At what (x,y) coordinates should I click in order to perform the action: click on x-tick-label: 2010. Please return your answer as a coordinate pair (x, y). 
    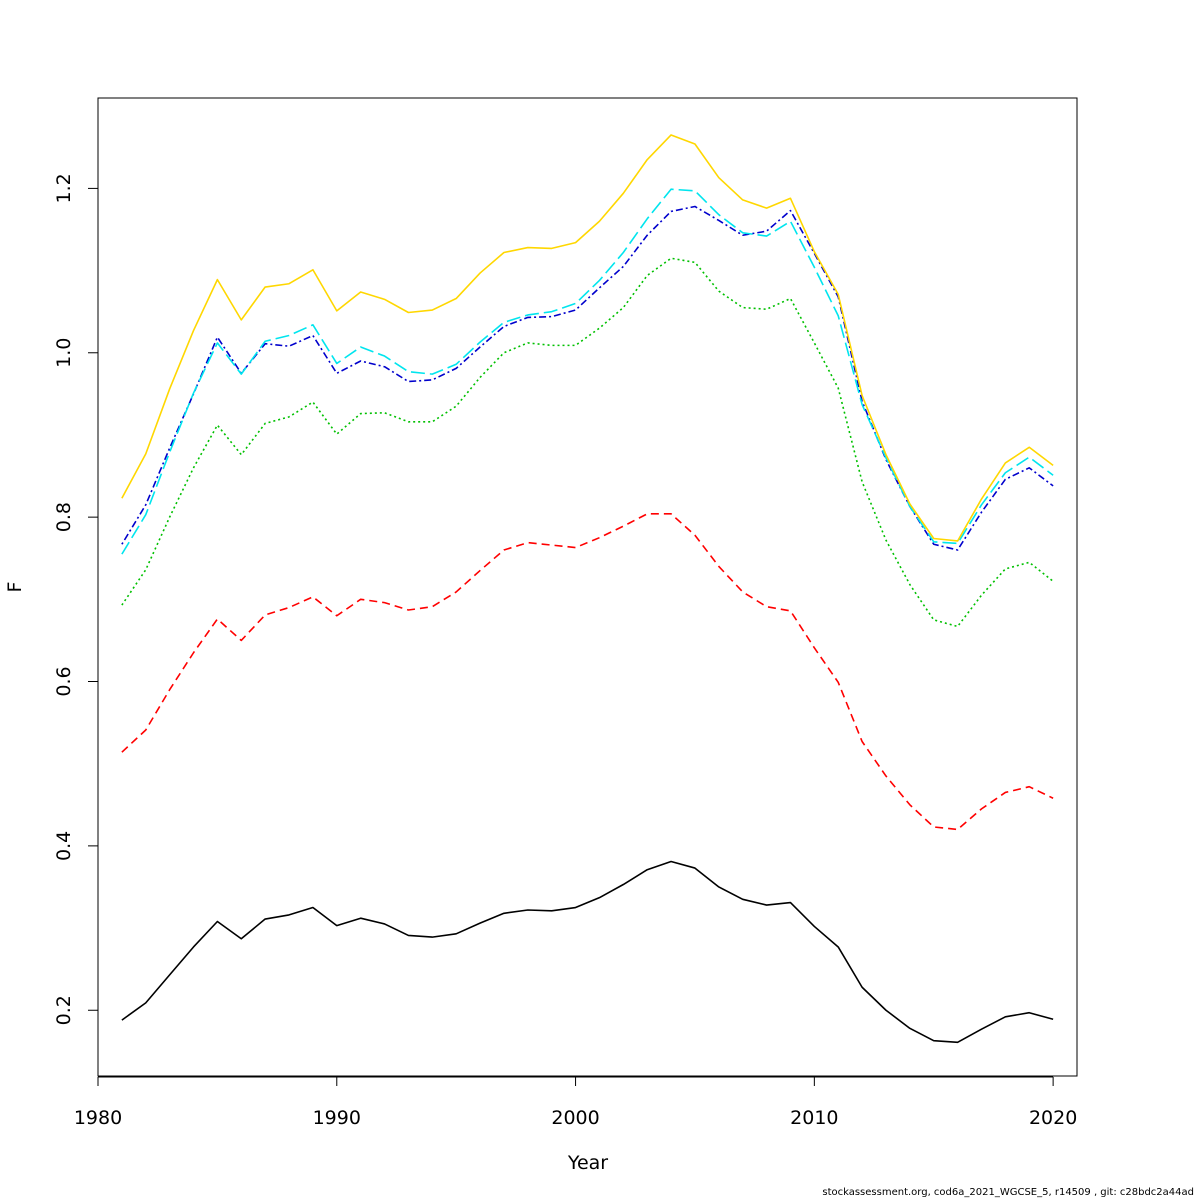
    Looking at the image, I should click on (814, 1118).